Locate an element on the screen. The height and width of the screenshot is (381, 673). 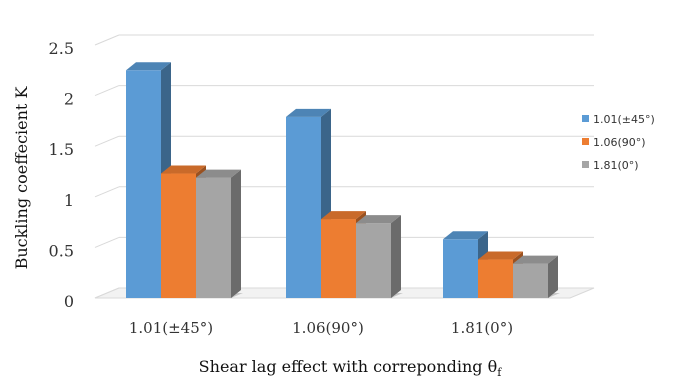
legend-label: 1.81(0°) is located at coordinates (616, 165).